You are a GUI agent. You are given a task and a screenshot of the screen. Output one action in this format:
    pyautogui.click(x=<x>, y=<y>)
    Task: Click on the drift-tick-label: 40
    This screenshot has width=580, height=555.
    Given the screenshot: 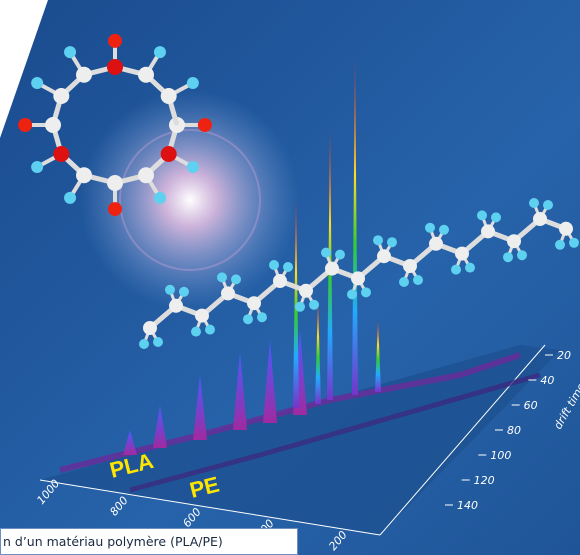 What is the action you would take?
    pyautogui.click(x=547, y=380)
    